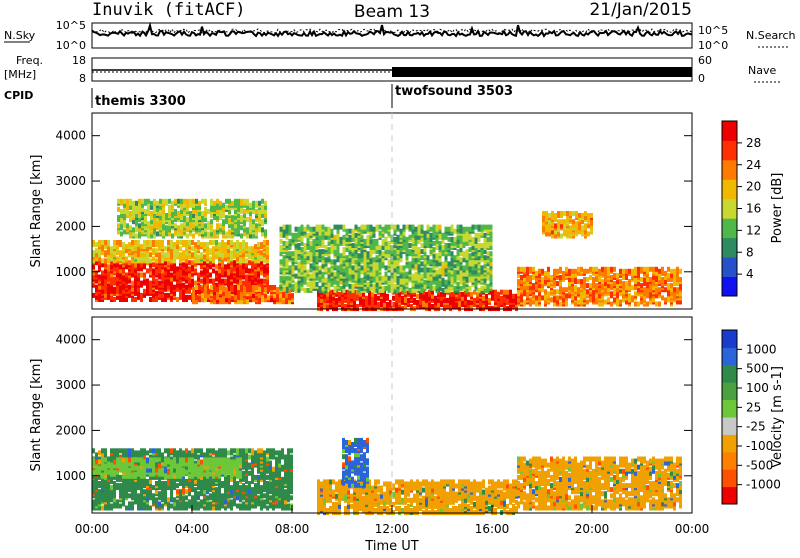  What do you see at coordinates (392, 12) in the screenshot?
I see `beam-title: Beam 13` at bounding box center [392, 12].